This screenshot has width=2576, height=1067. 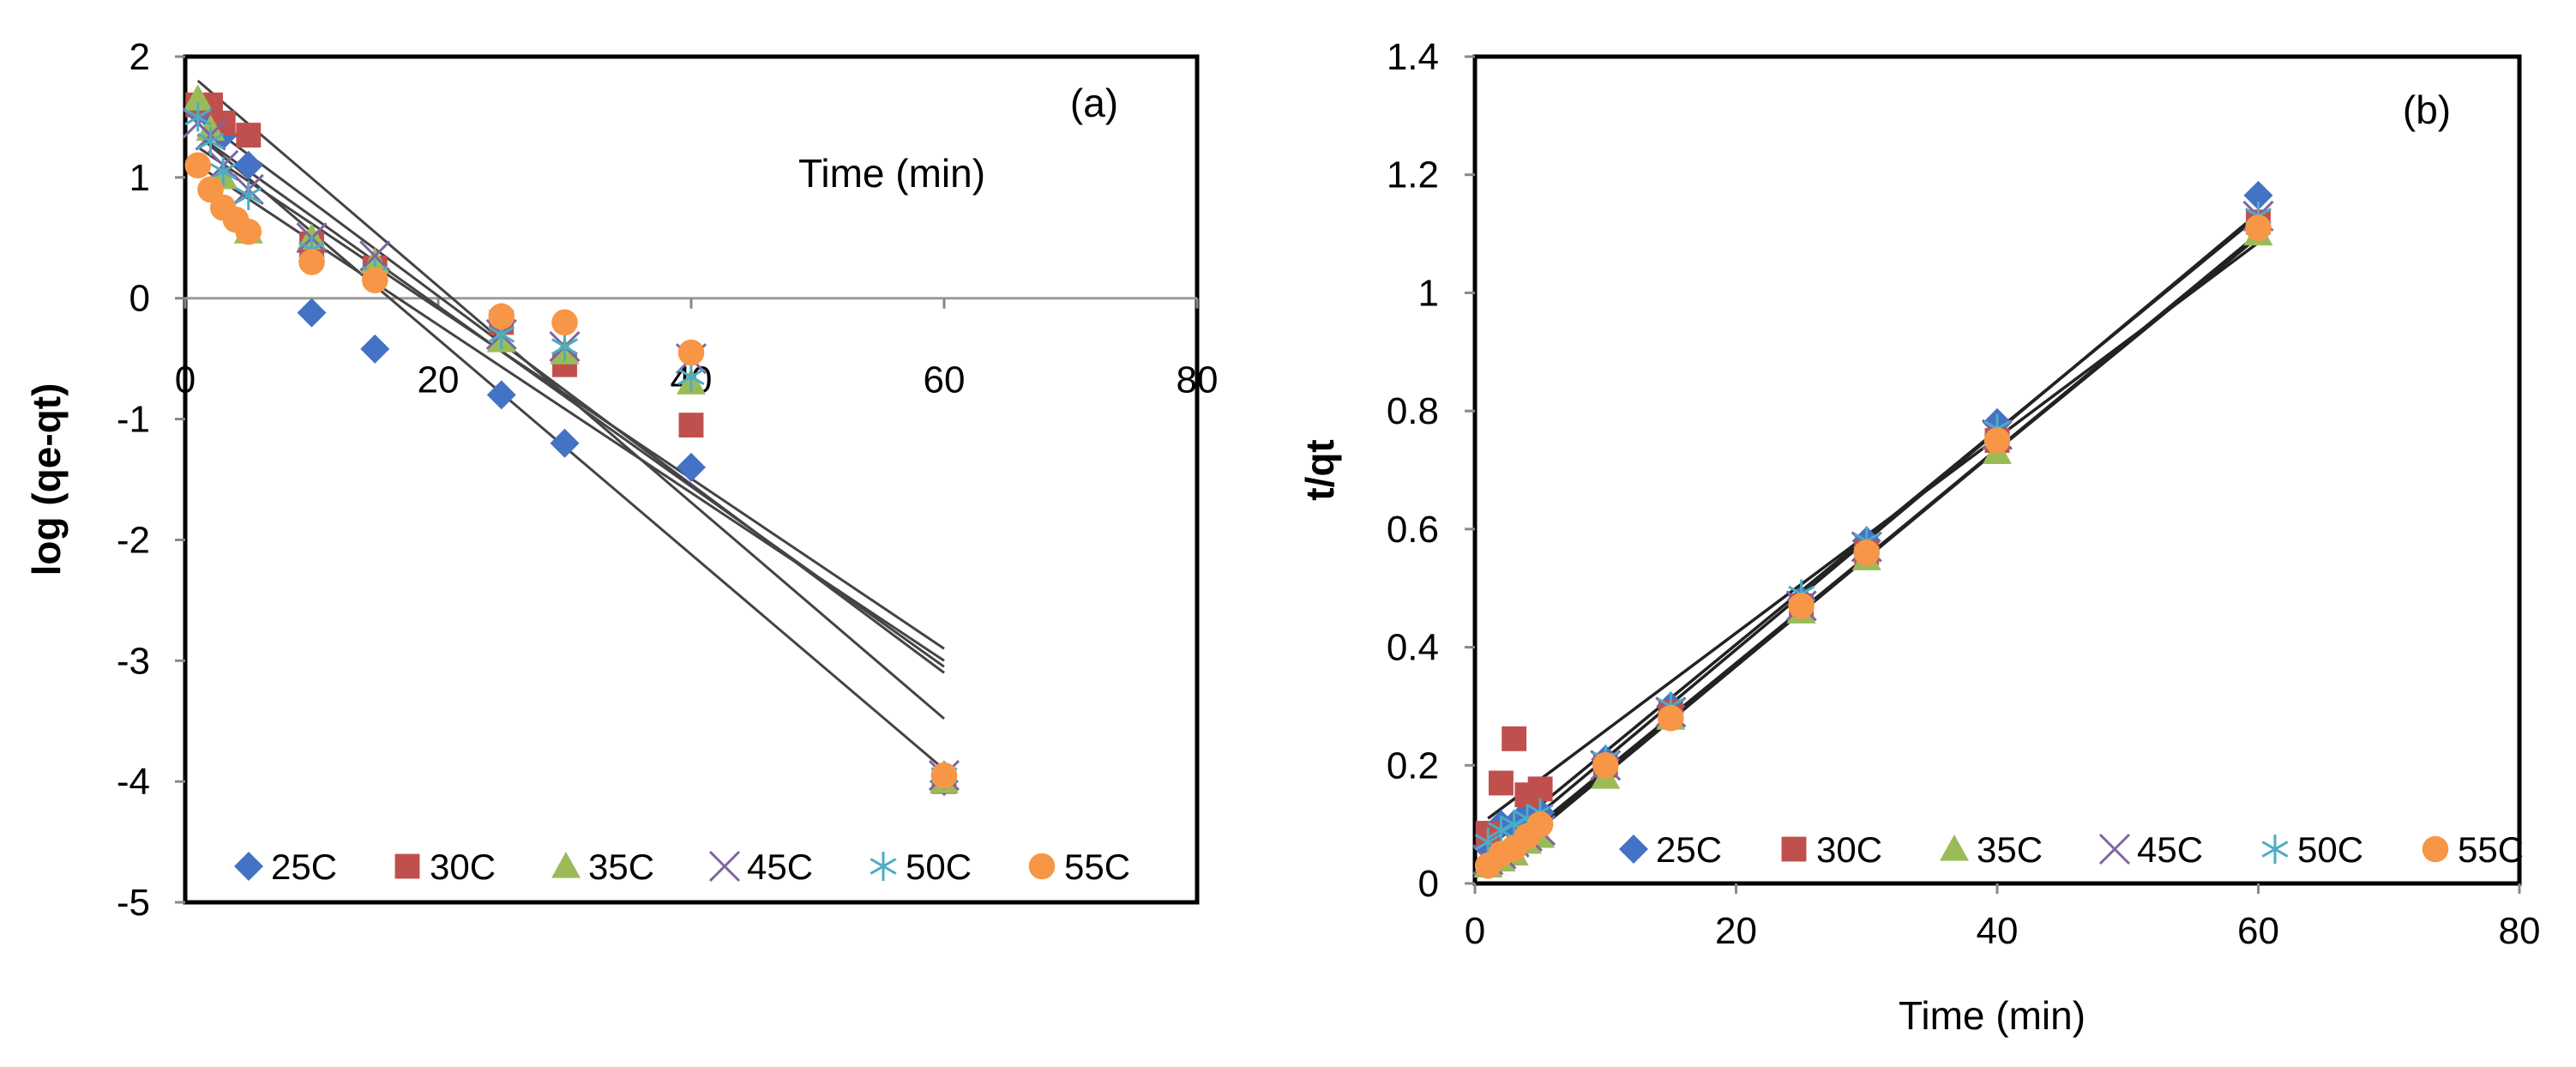 I want to click on legend-marker-b-25C, so click(x=1633, y=849).